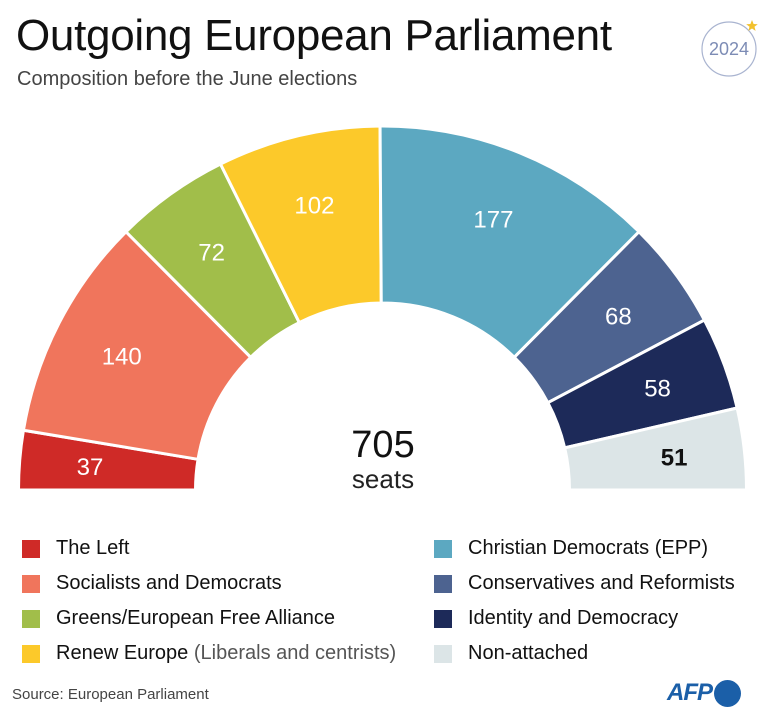 The width and height of the screenshot is (768, 719). I want to click on legend-item-renew: Renew Europe (Liberals and centrists), so click(209, 653).